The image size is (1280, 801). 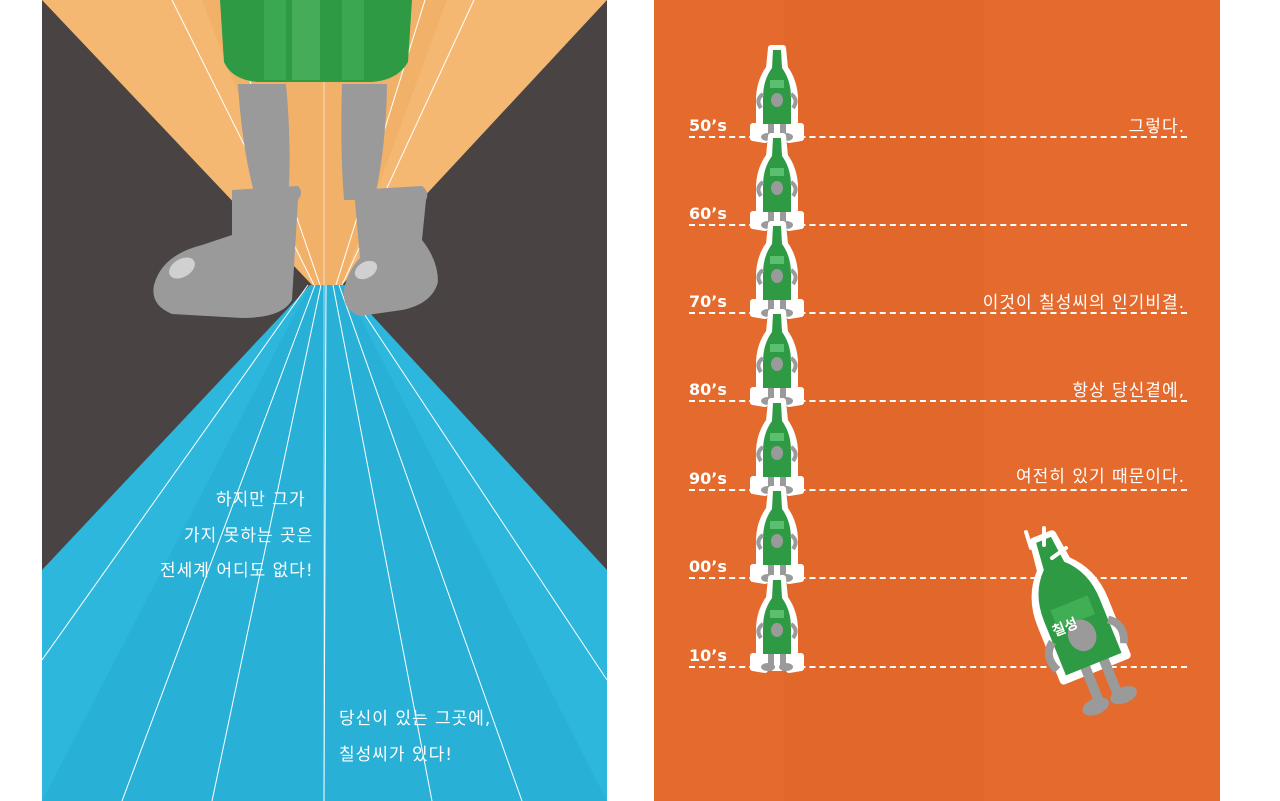 I want to click on decade-label: 50’s, so click(x=708, y=125).